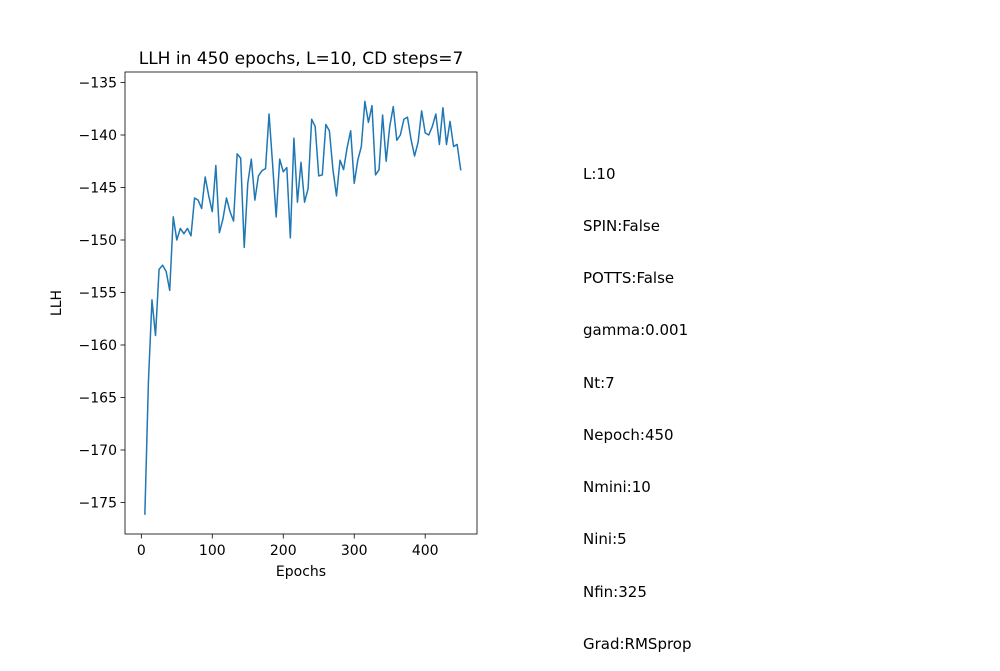 This screenshot has height=671, width=1000. What do you see at coordinates (425, 551) in the screenshot?
I see `x-tick-label: 400` at bounding box center [425, 551].